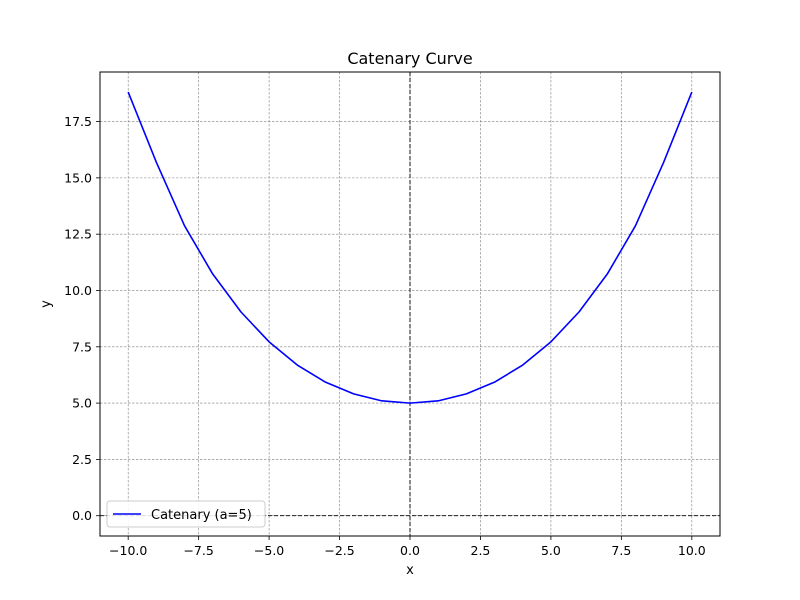  I want to click on legend-label-catenary: Catenary (a=5), so click(201, 515).